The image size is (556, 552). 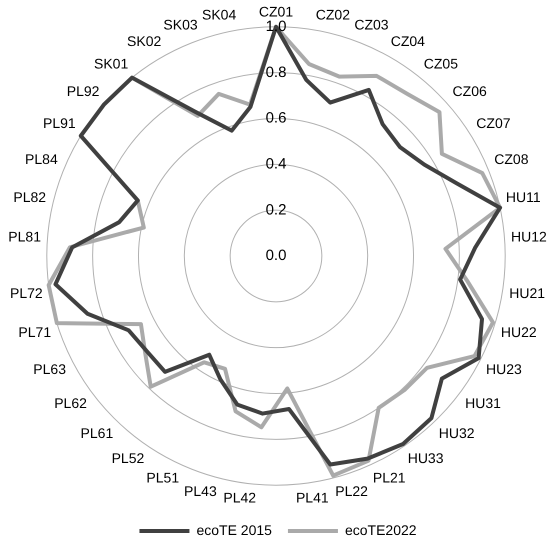 I want to click on spoke-label: PL81, so click(x=25, y=236).